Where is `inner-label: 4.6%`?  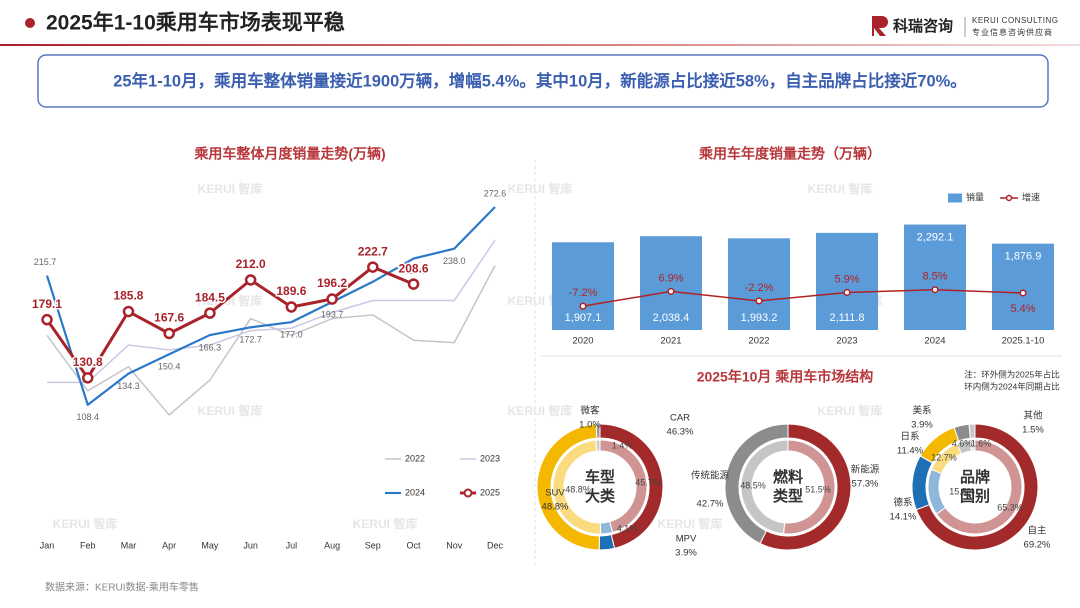
inner-label: 4.6% is located at coordinates (962, 443).